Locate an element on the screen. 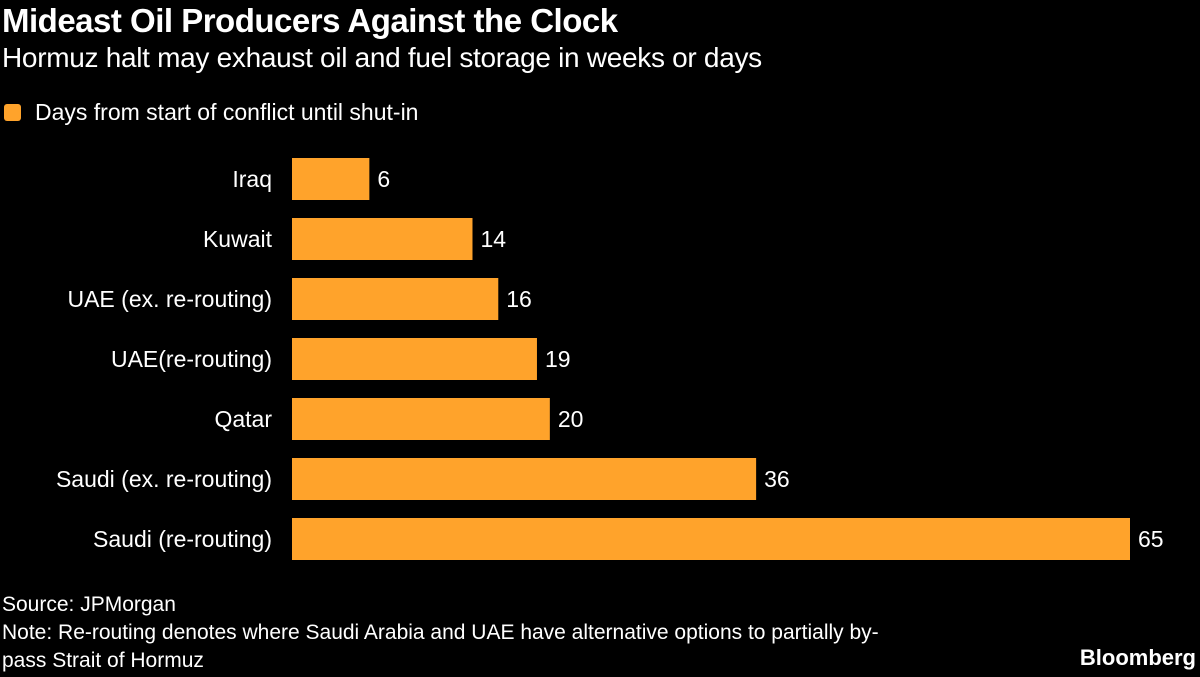 This screenshot has height=677, width=1200. data-label: 20 is located at coordinates (571, 419).